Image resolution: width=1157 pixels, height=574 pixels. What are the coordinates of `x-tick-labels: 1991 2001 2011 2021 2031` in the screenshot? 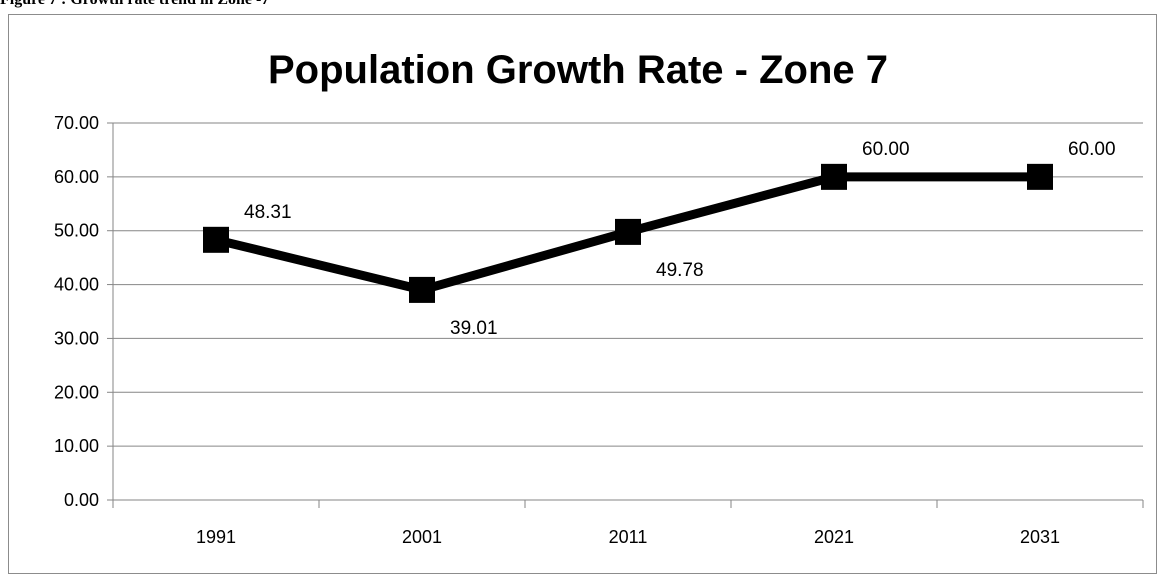 It's located at (628, 537).